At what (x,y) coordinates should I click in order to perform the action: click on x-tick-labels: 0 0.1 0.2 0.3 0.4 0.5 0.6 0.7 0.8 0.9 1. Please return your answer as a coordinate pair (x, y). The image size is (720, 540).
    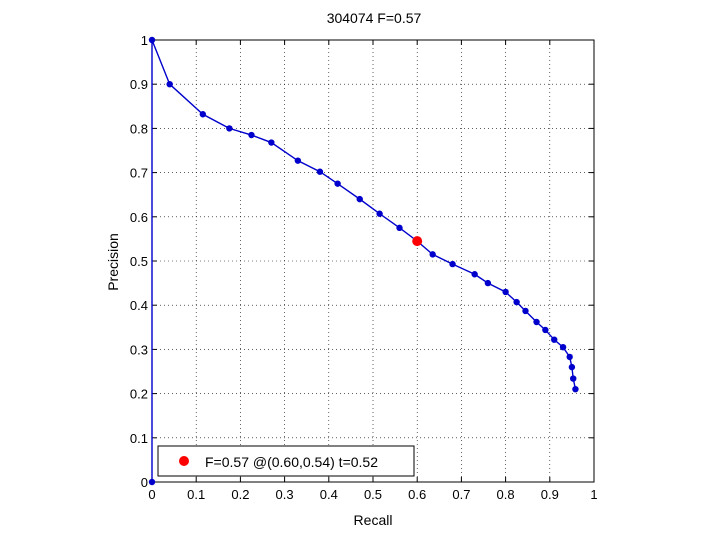
    Looking at the image, I should click on (372, 494).